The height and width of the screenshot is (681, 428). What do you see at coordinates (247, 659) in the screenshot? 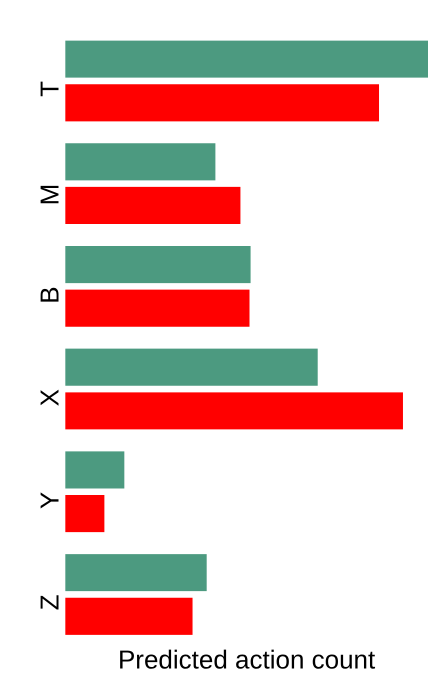
I see `x-axis-title: Predicted action count` at bounding box center [247, 659].